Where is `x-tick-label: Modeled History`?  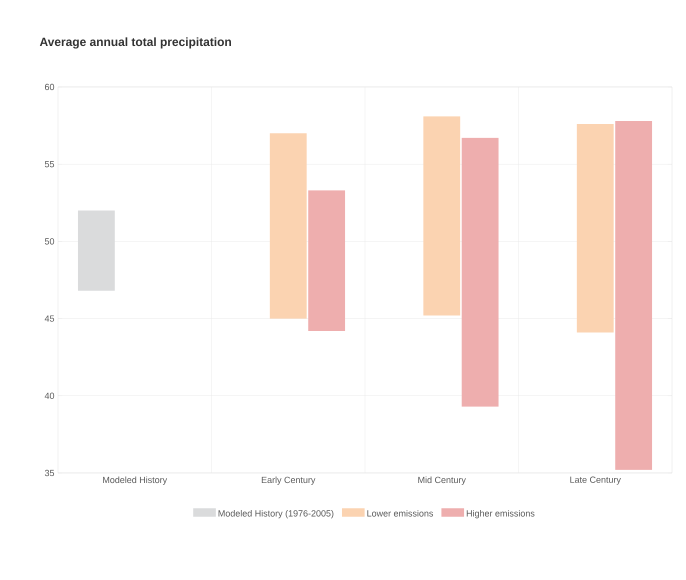 x-tick-label: Modeled History is located at coordinates (135, 480).